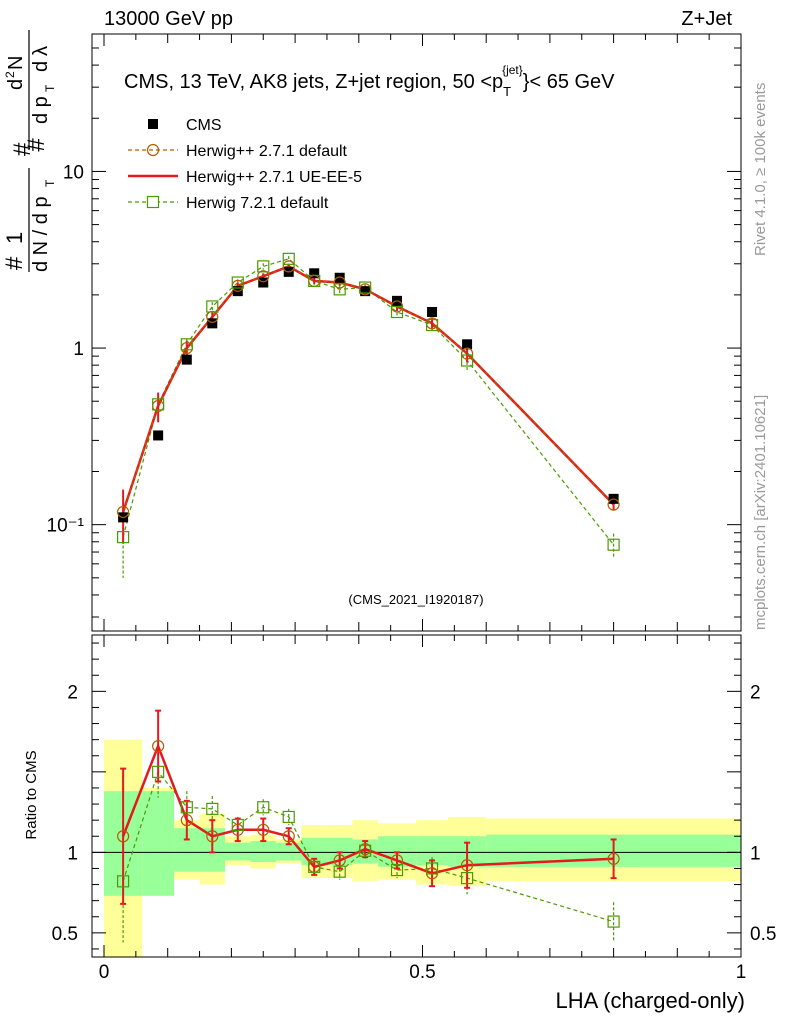  I want to click on header-left: 13000 GeV pp, so click(168, 19).